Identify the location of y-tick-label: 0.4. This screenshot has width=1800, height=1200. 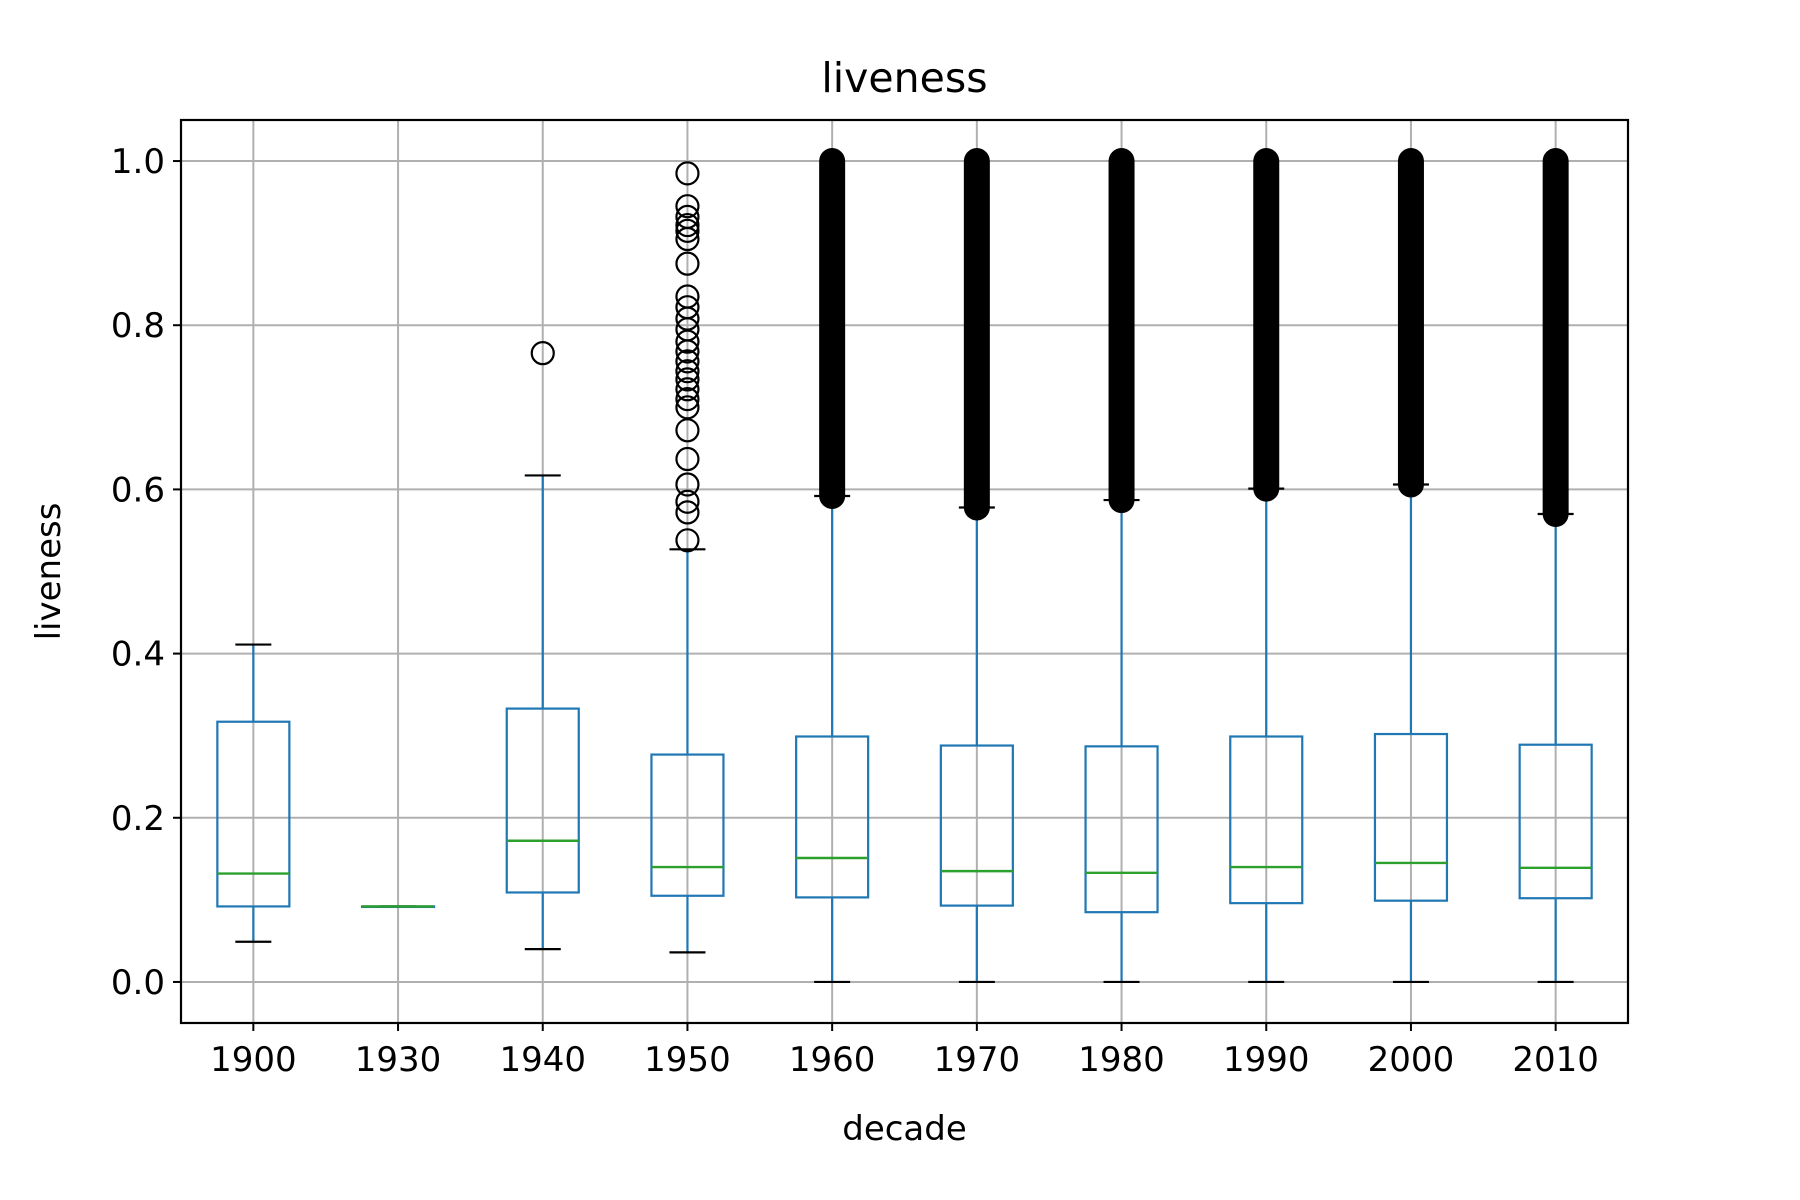
(138, 655).